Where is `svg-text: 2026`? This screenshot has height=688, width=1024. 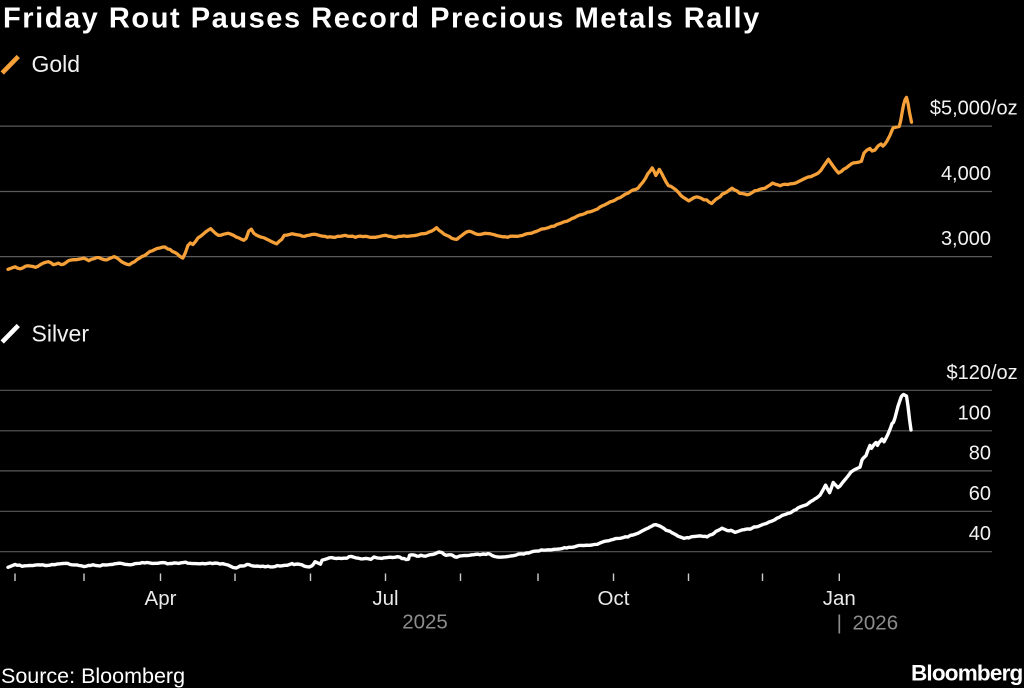 svg-text: 2026 is located at coordinates (876, 623).